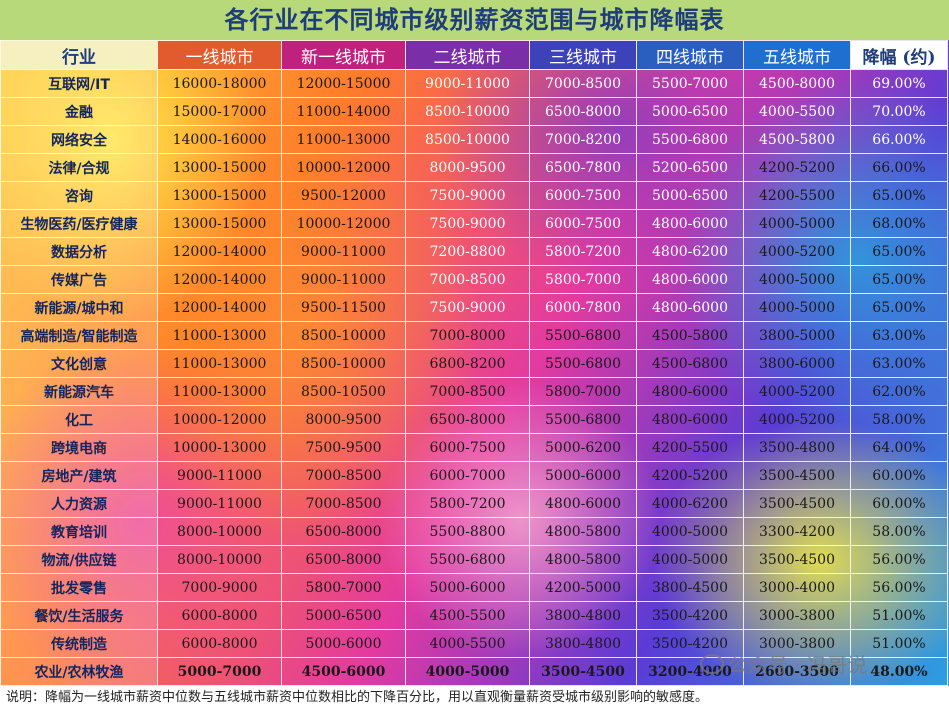  Describe the element at coordinates (219, 55) in the screenshot. I see `column-header: 一线城市` at that location.